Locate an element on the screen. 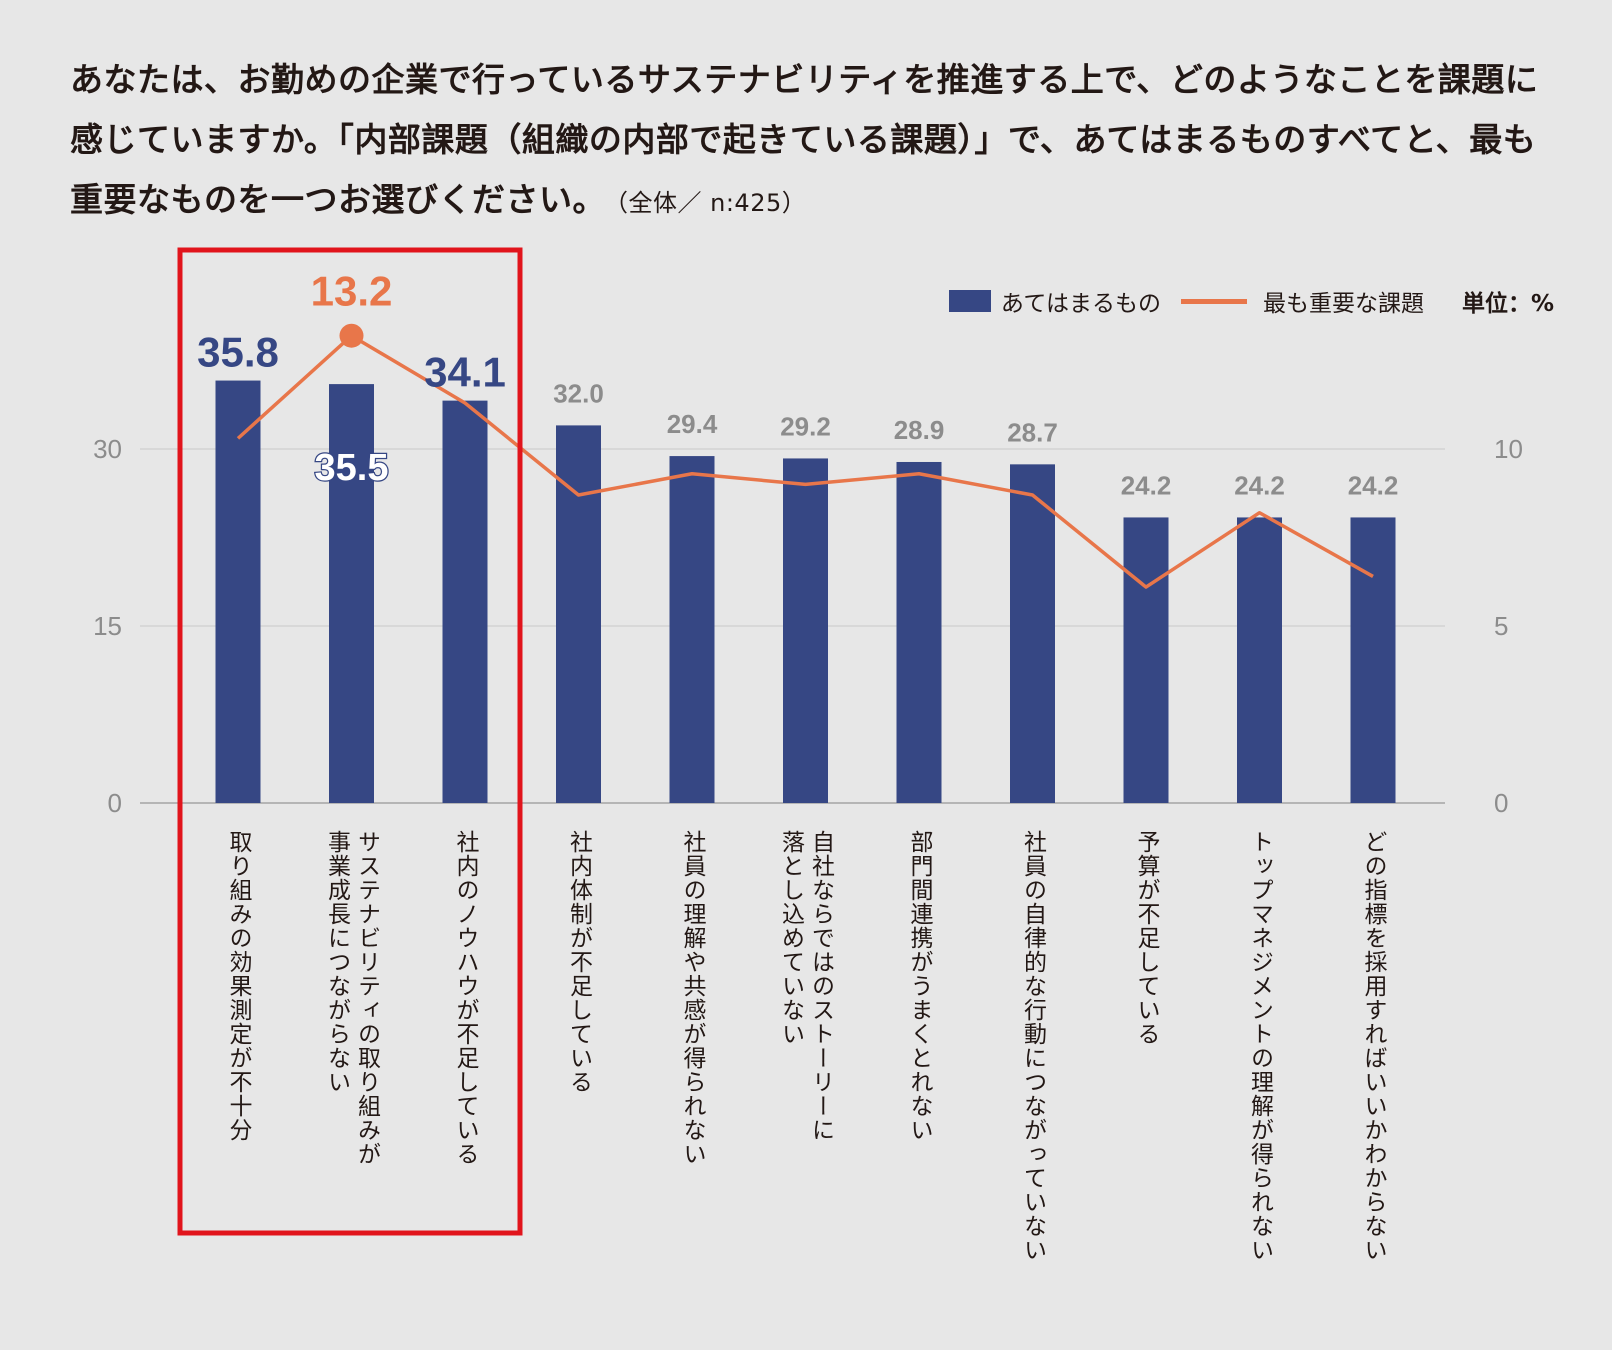 The image size is (1612, 1350). y-right-tick-label: 0 is located at coordinates (1501, 803).